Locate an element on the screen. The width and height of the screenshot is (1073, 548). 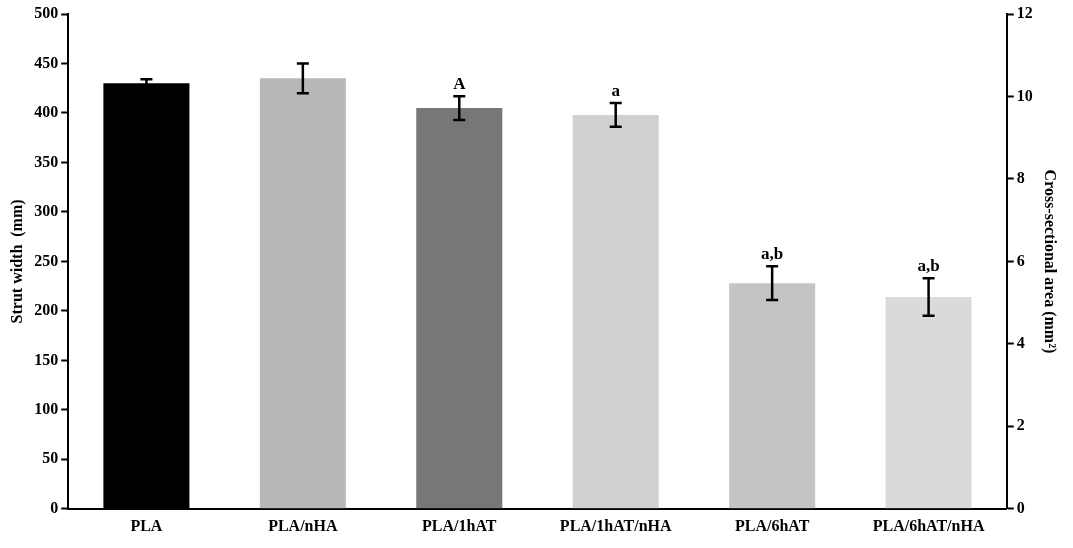
y2-tick-label: 12 is located at coordinates (1024, 13).